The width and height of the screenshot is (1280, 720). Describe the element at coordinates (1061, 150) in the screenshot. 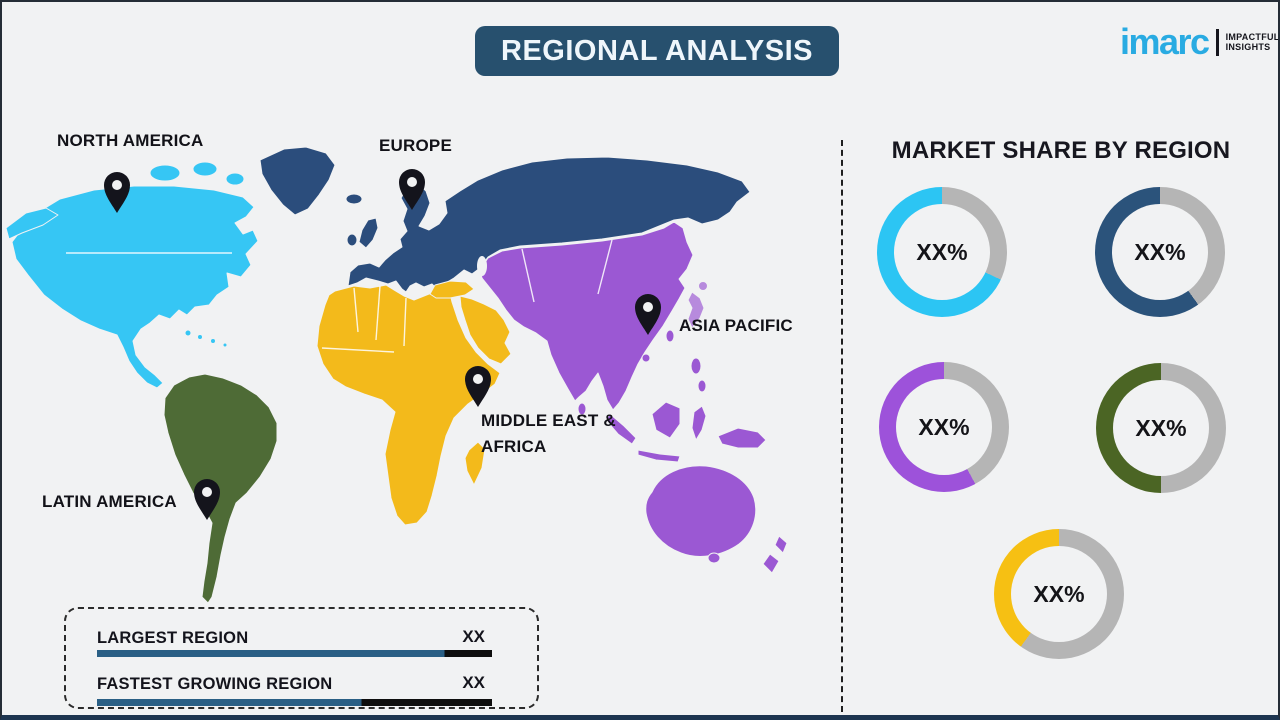

I see `market-share-title: MARKET SHARE BY REGION` at that location.